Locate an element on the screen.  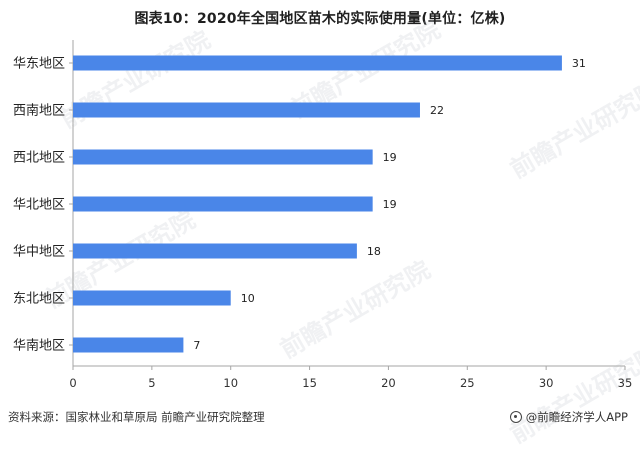
data-label: 18 is located at coordinates (374, 251).